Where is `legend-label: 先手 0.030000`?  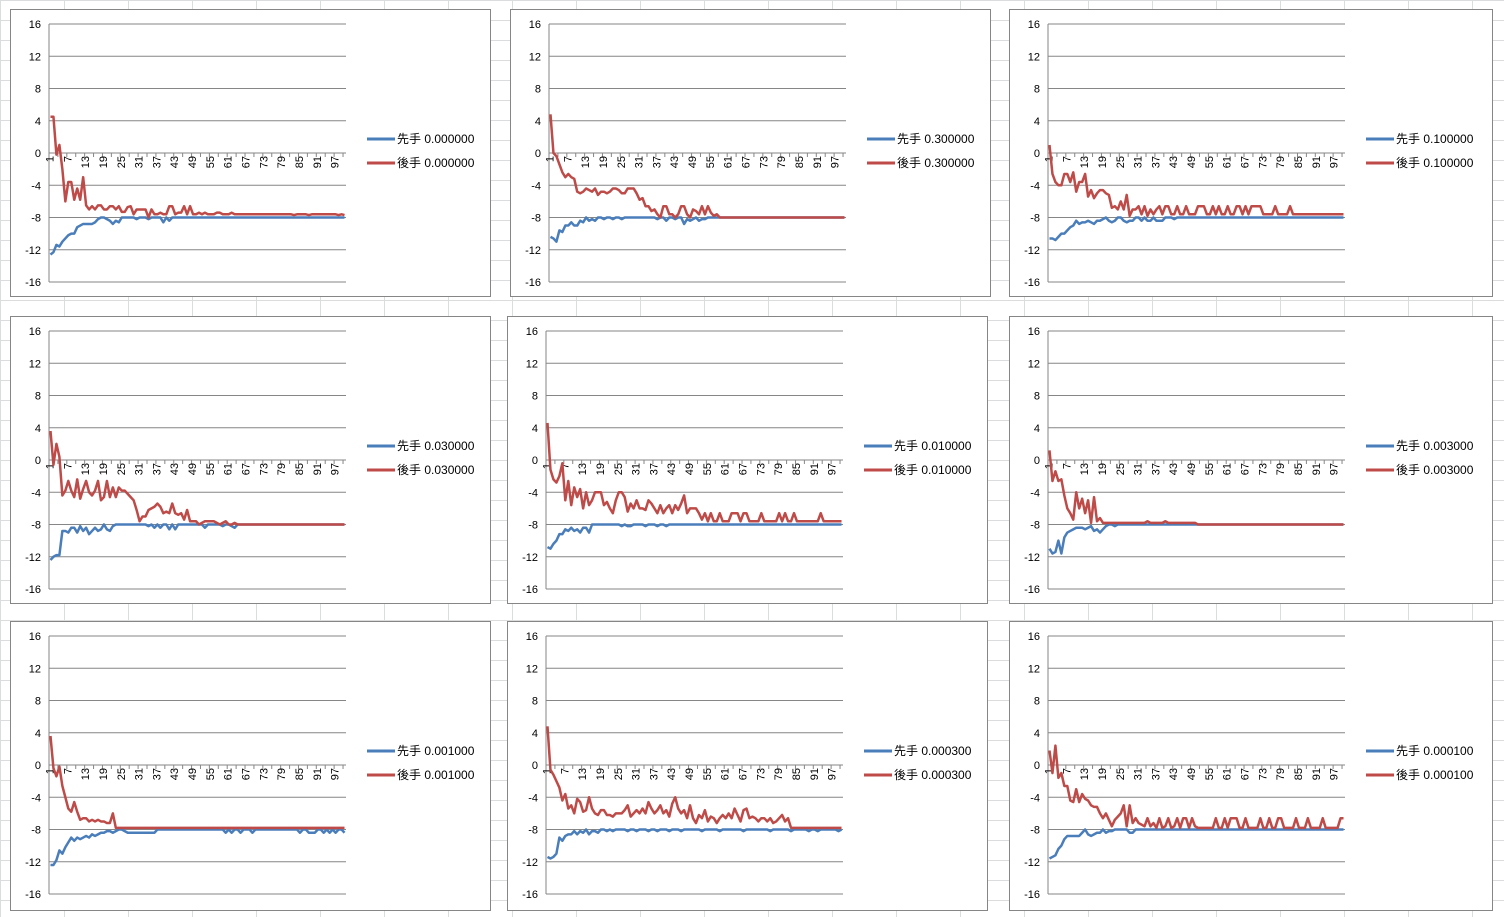 legend-label: 先手 0.030000 is located at coordinates (436, 446).